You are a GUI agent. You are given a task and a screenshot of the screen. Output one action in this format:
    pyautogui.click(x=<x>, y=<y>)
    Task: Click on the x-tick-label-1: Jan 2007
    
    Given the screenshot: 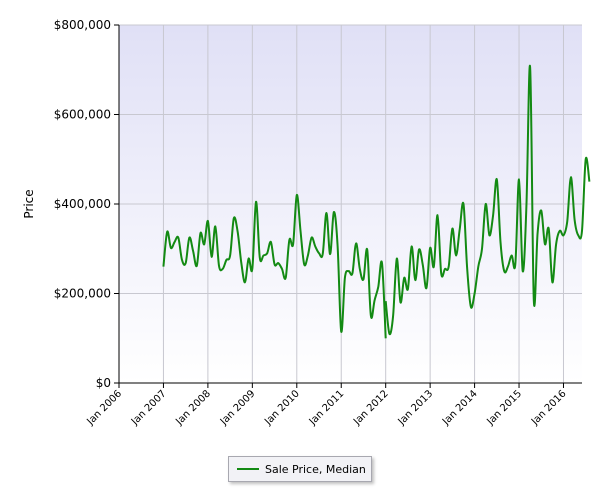 What is the action you would take?
    pyautogui.click(x=149, y=408)
    